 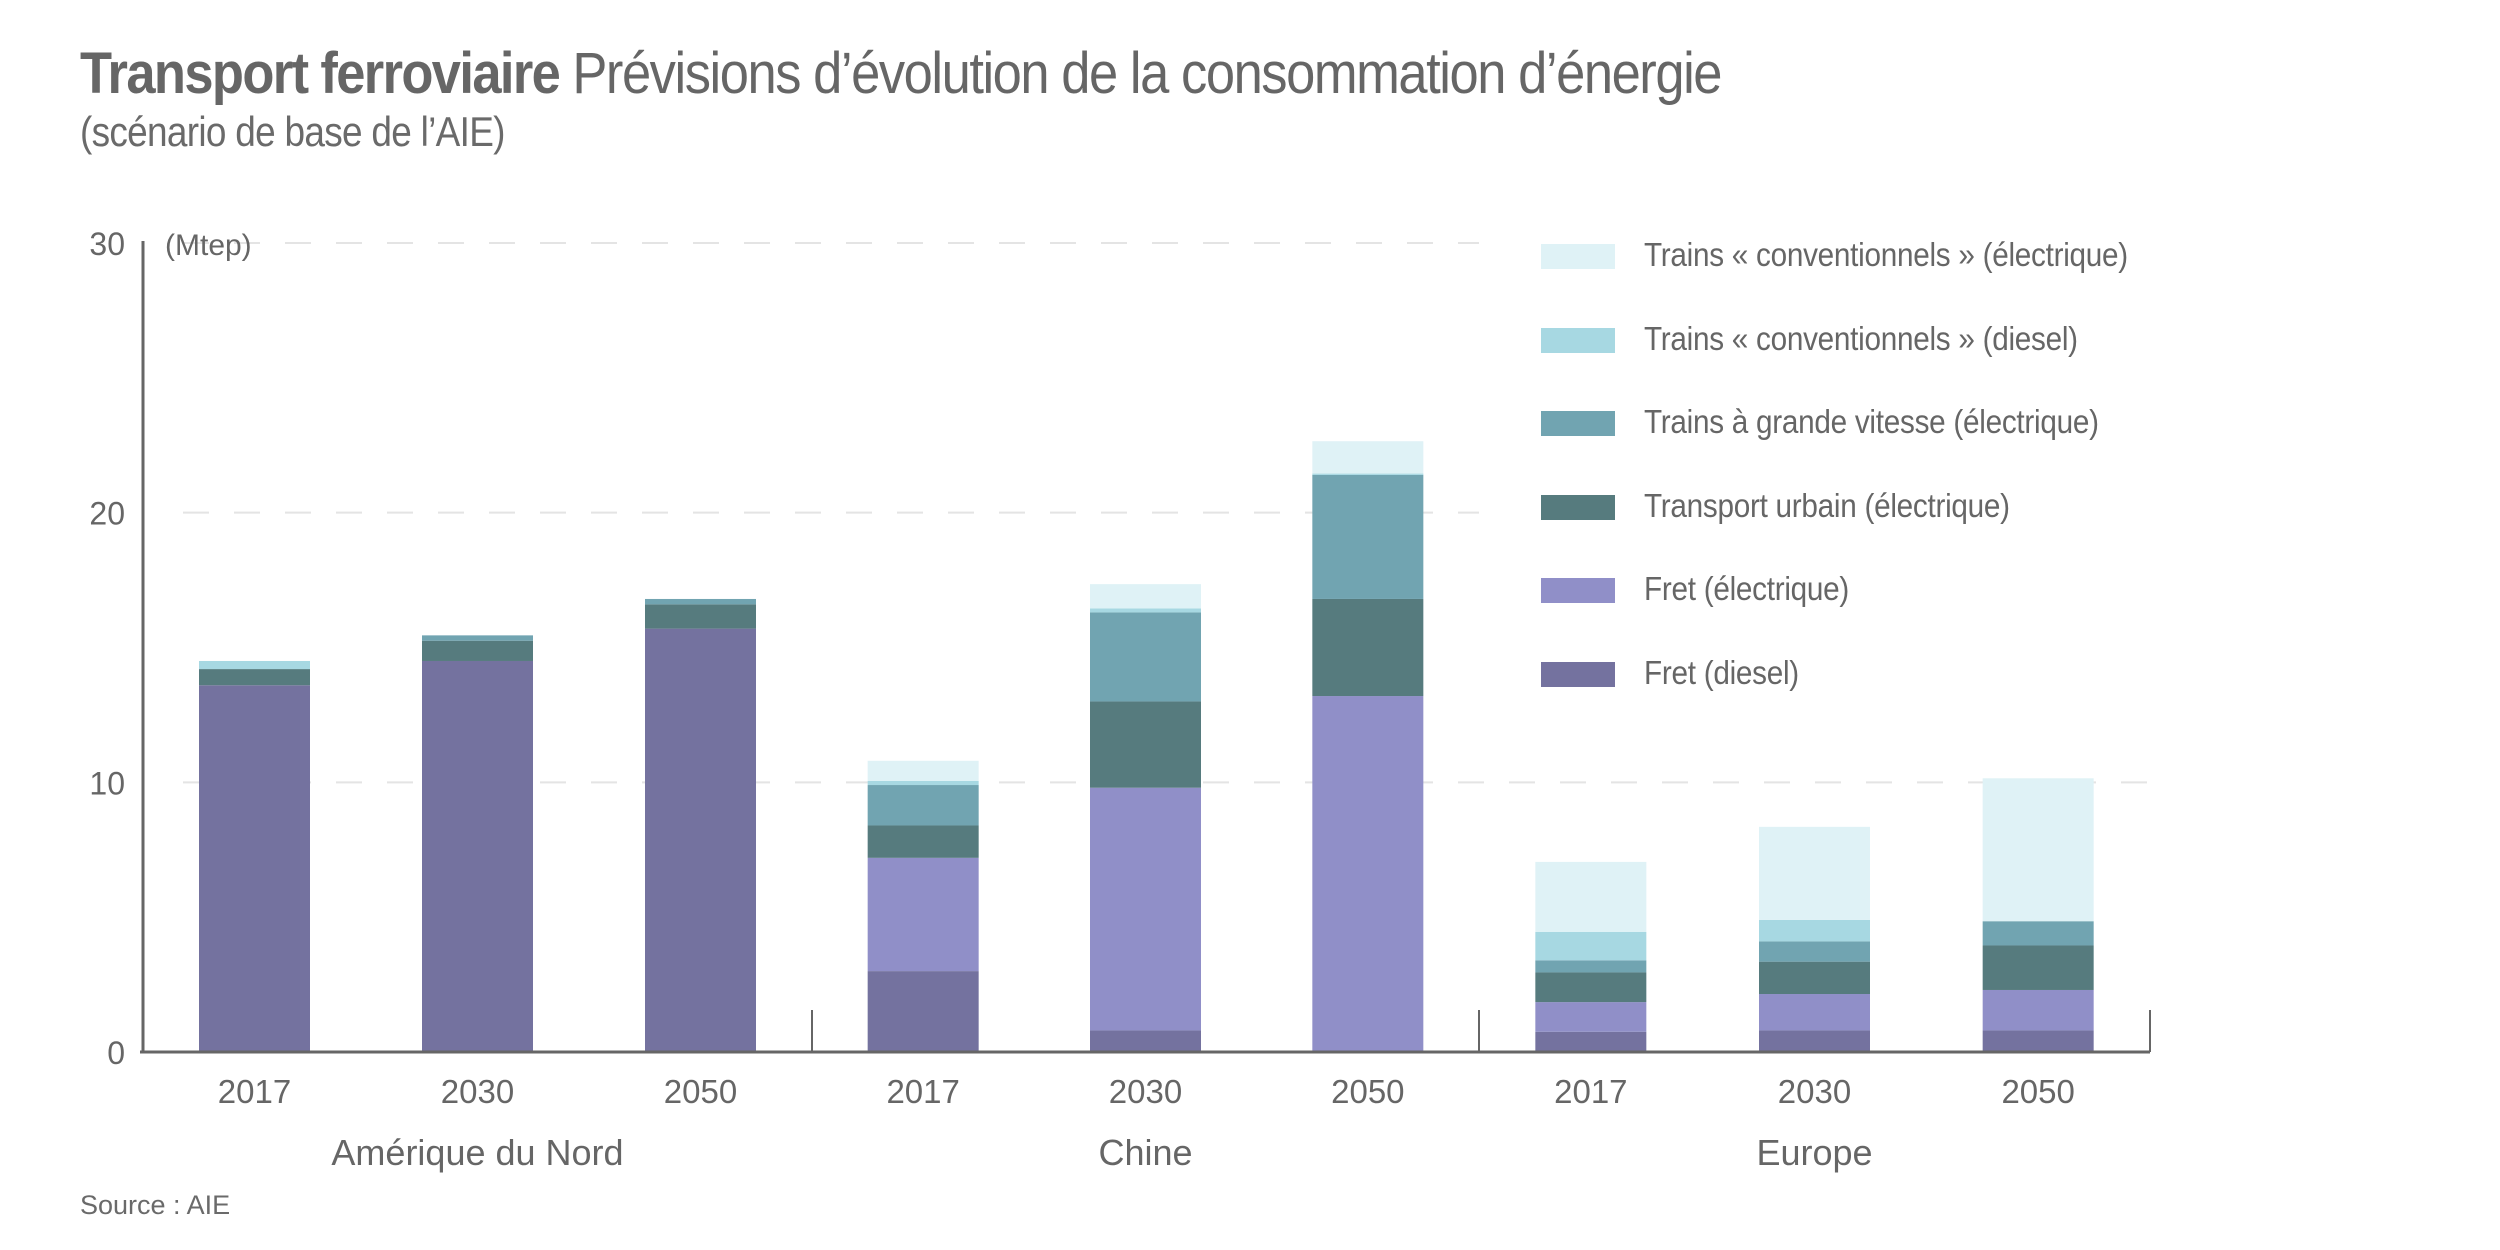 What do you see at coordinates (292, 131) in the screenshot?
I see `chart-subtitle: (scénario de base de l’AIE)` at bounding box center [292, 131].